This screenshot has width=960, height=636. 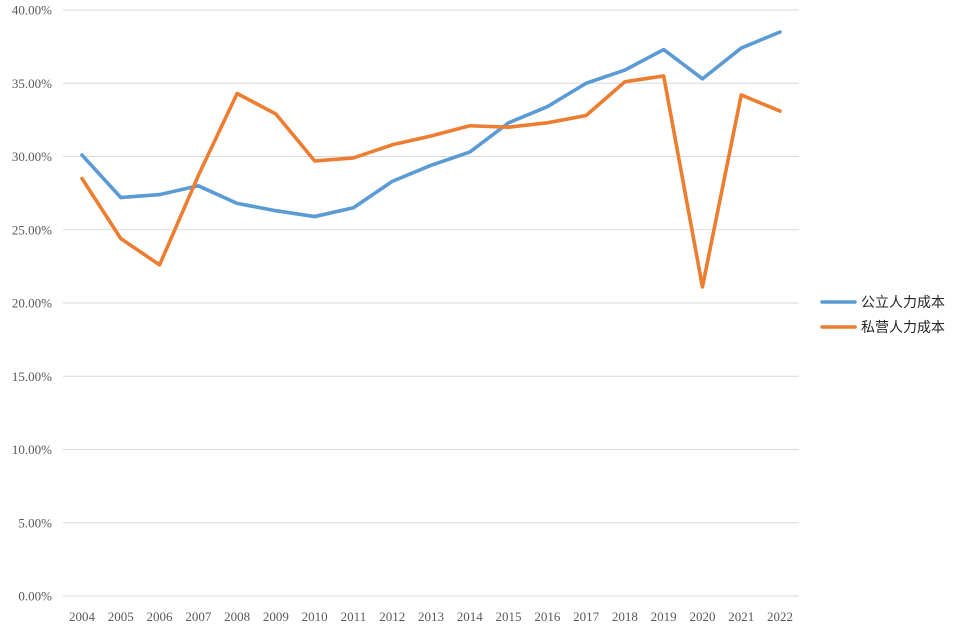 What do you see at coordinates (664, 616) in the screenshot?
I see `x-tick-label: 2019` at bounding box center [664, 616].